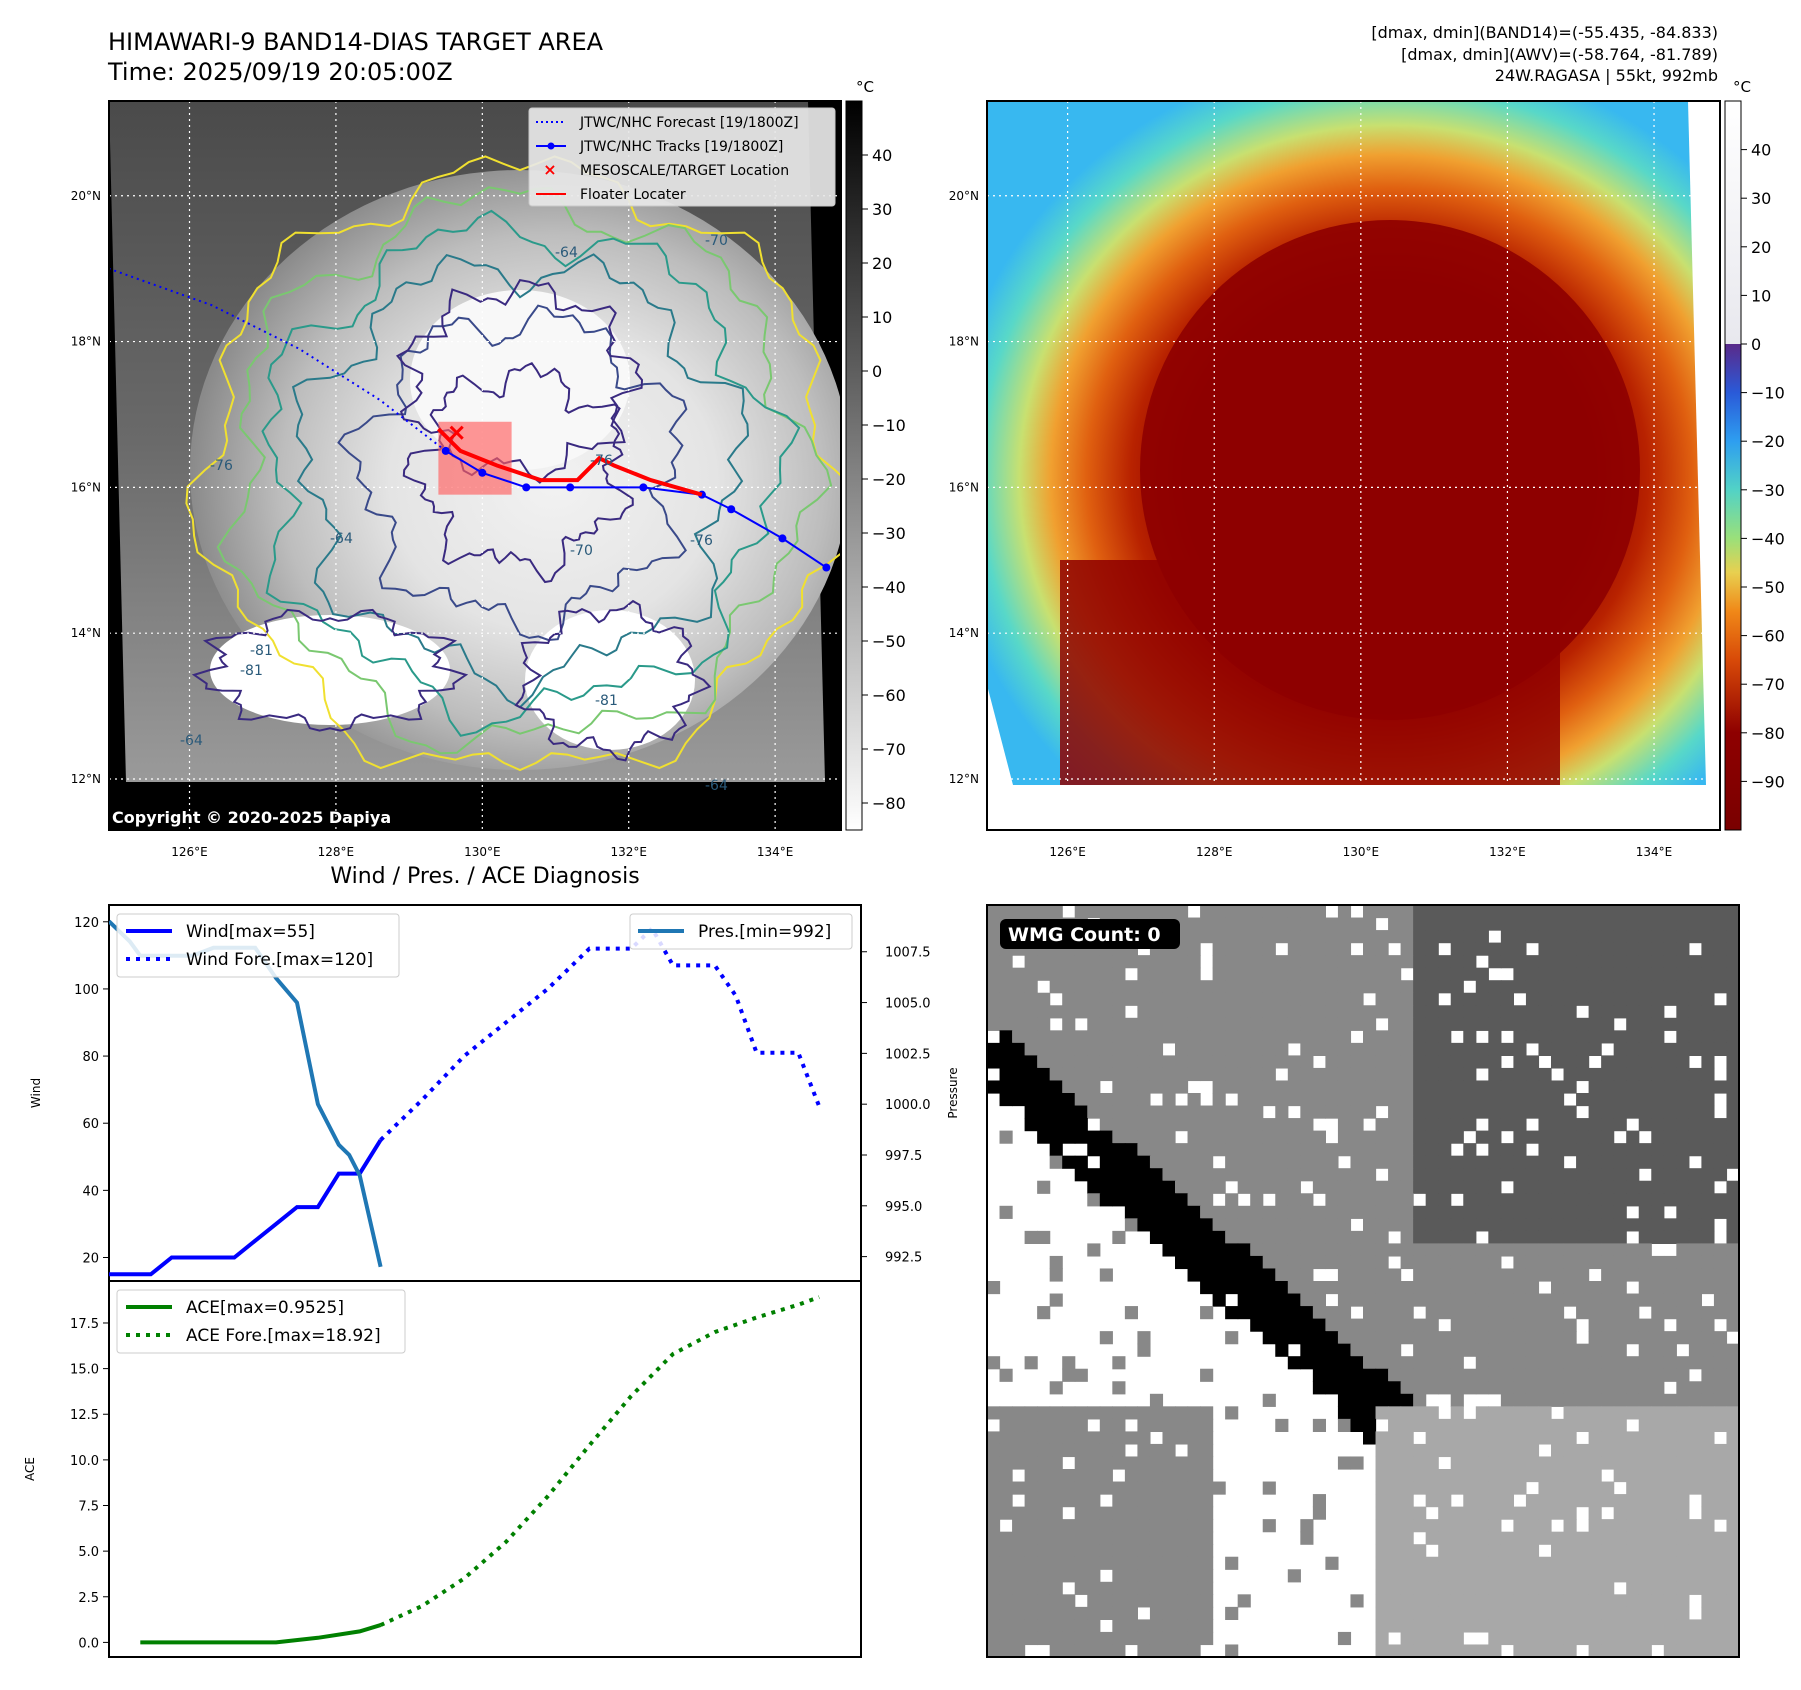 This screenshot has width=1801, height=1690. Describe the element at coordinates (86, 923) in the screenshot. I see `y-tick-label: 120` at that location.